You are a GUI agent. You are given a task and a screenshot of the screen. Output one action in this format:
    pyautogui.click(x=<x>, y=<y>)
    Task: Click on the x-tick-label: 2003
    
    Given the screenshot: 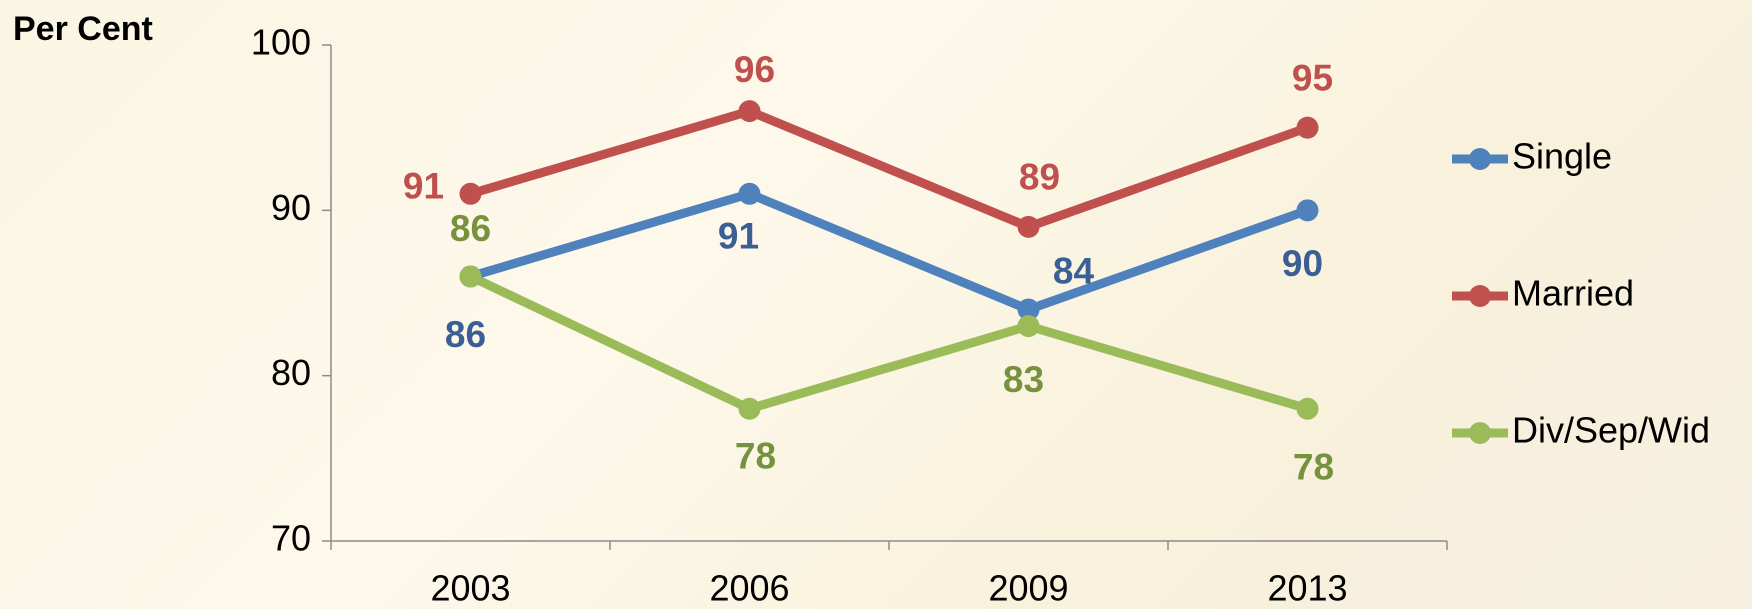 What is the action you would take?
    pyautogui.click(x=470, y=588)
    